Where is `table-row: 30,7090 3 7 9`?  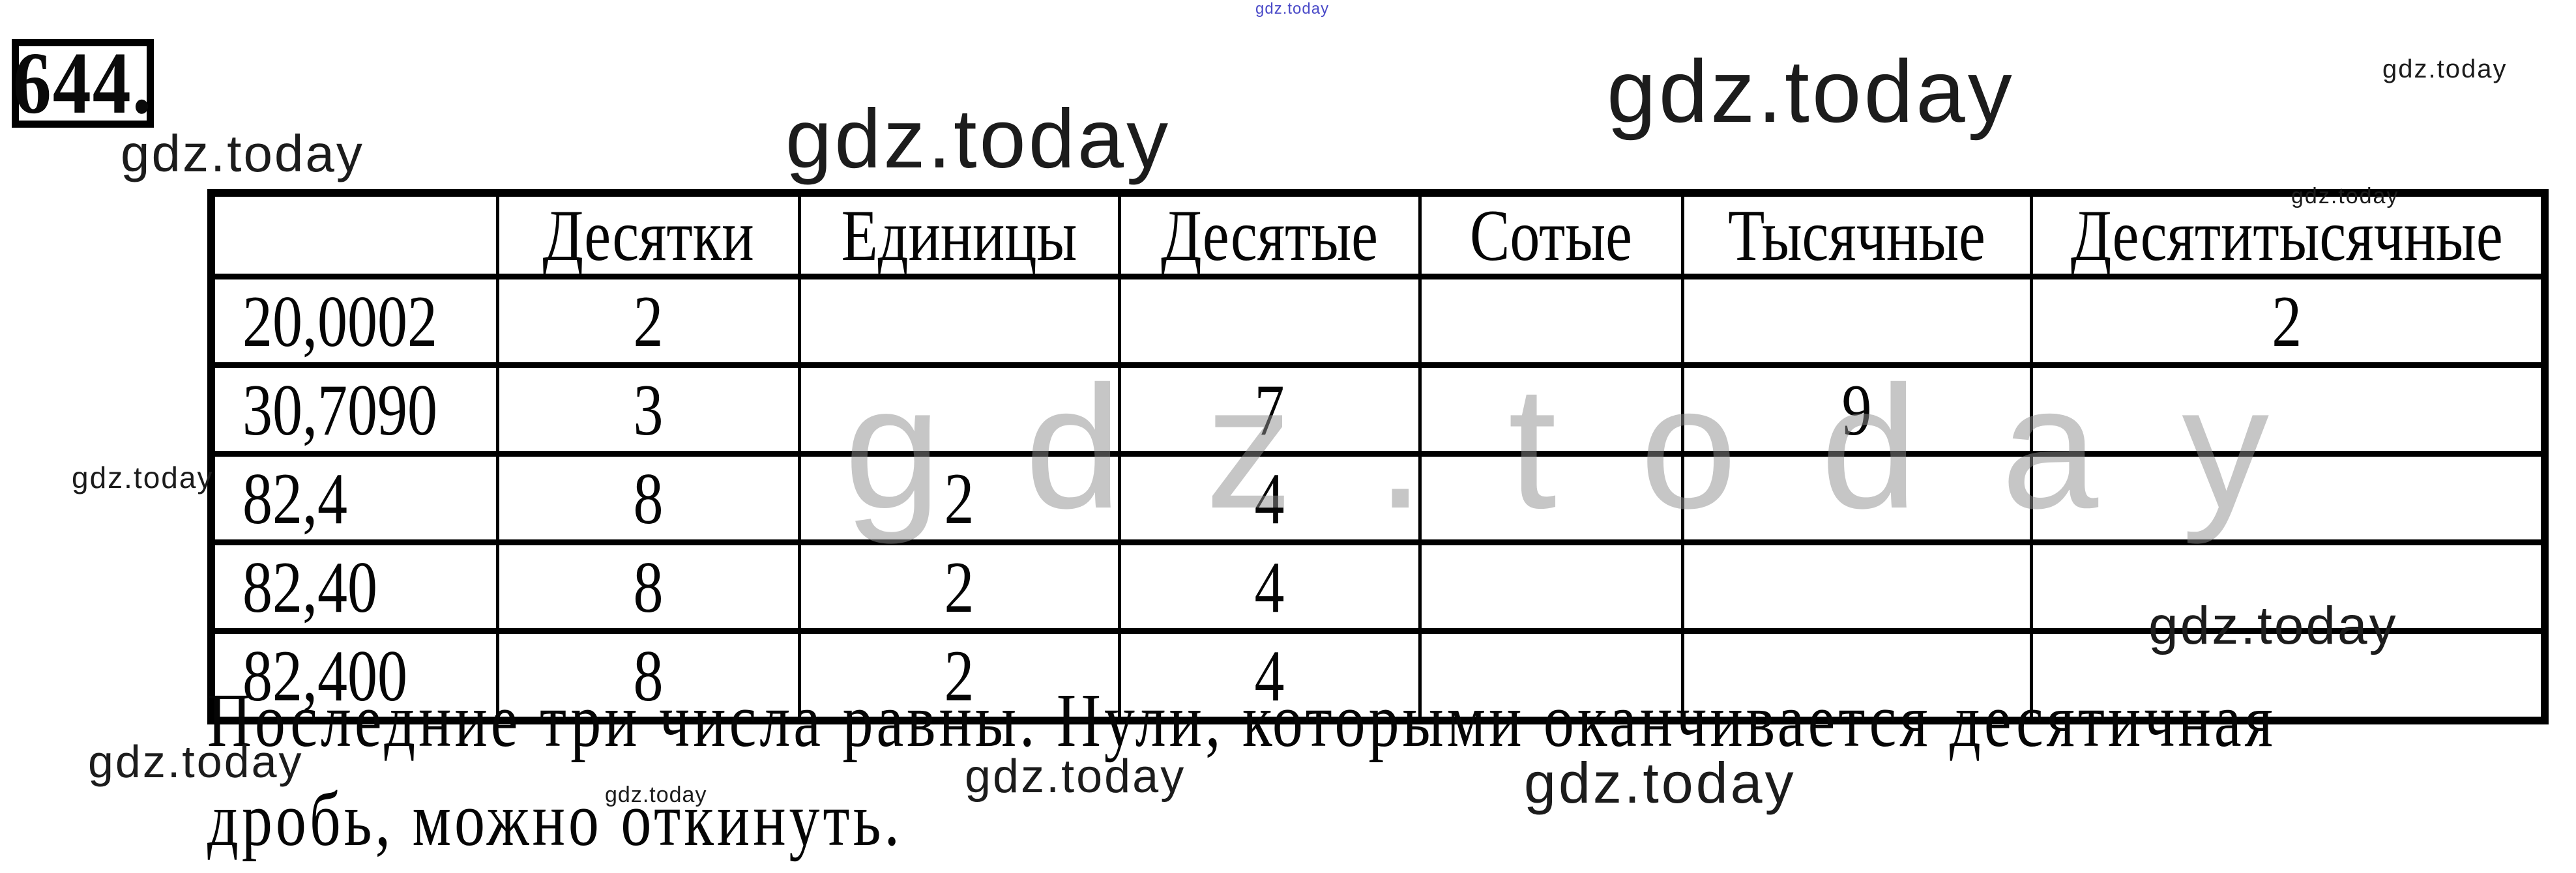 table-row: 30,7090 3 7 9 is located at coordinates (1378, 410).